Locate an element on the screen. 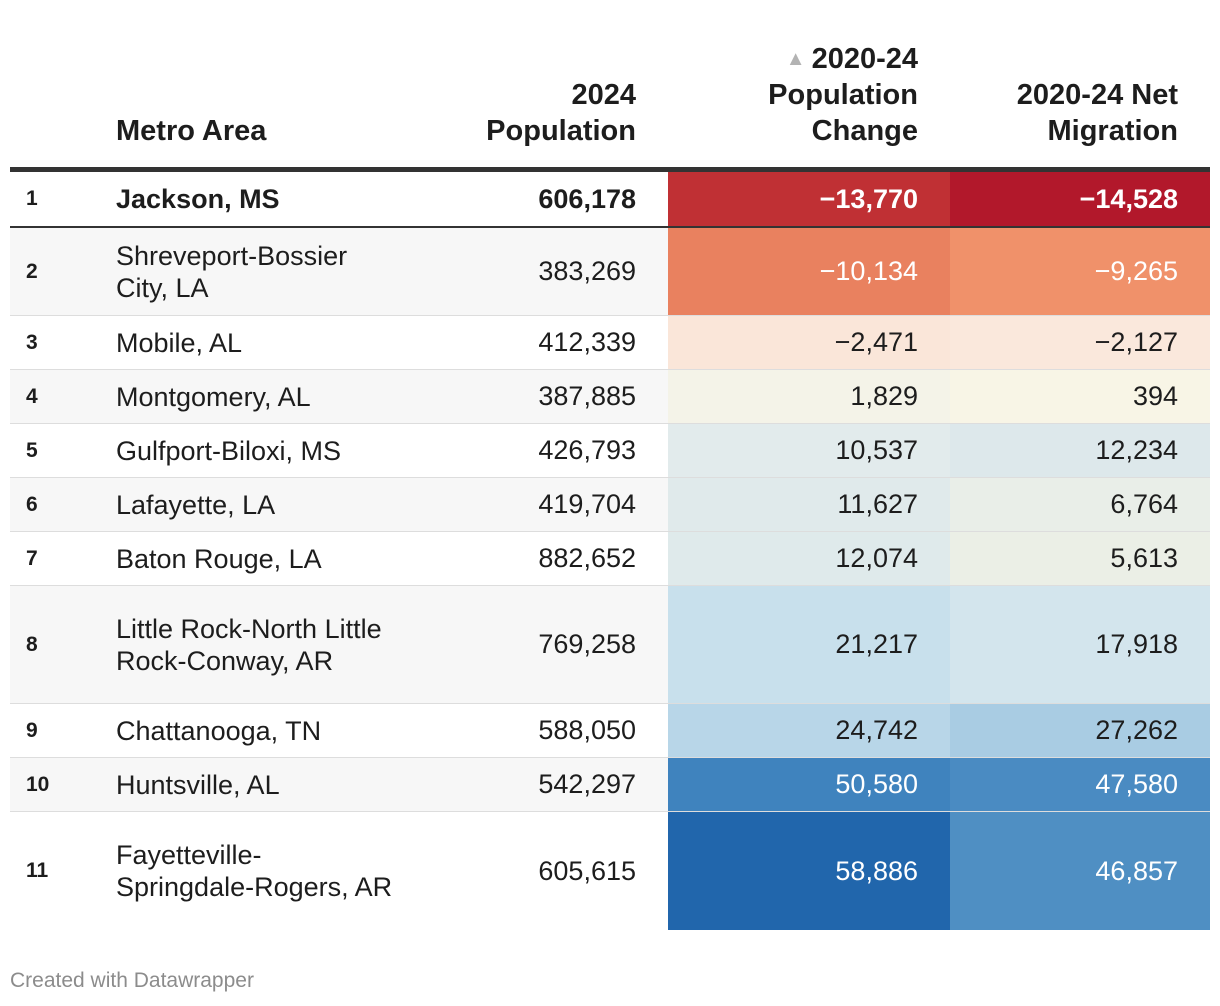  table-row: 6 Lafayette, LA 419,704 11,627 6,764 is located at coordinates (610, 505).